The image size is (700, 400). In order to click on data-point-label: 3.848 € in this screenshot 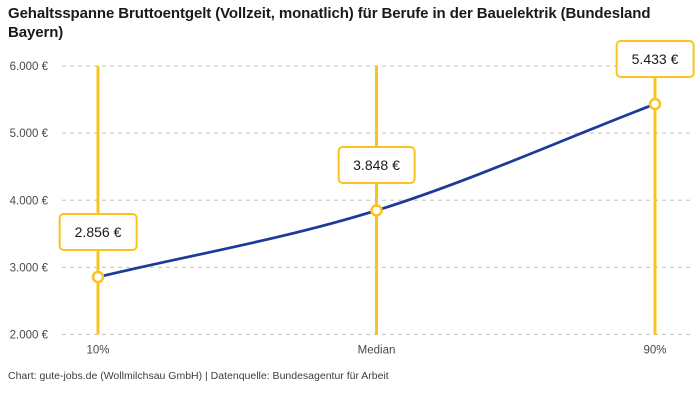, I will do `click(376, 165)`.